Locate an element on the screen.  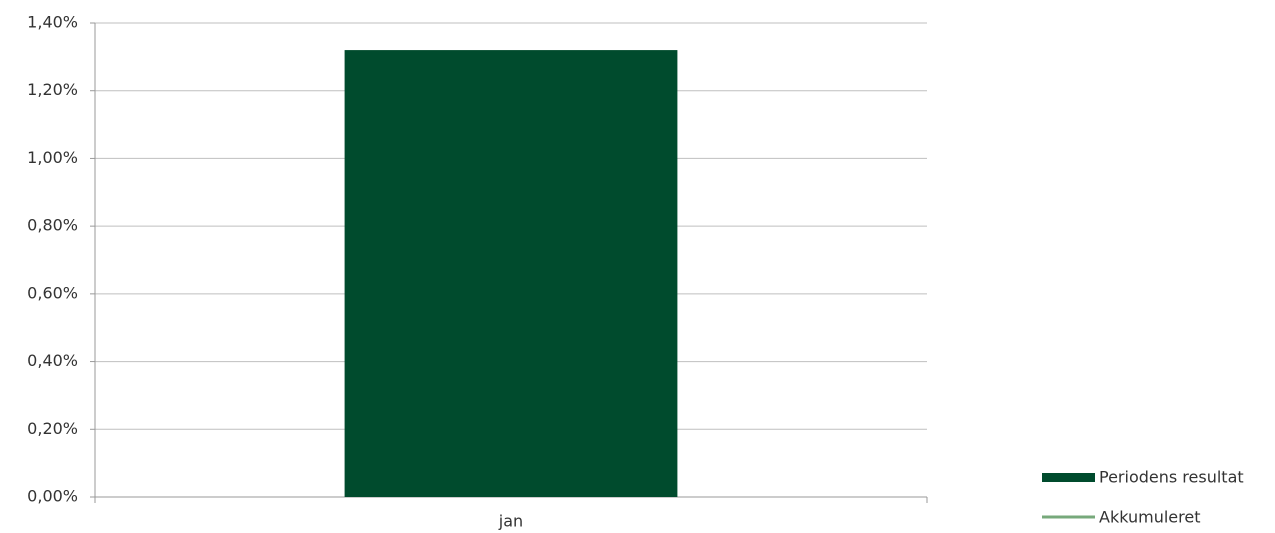
y-tick-label: 0,40% is located at coordinates (52, 360).